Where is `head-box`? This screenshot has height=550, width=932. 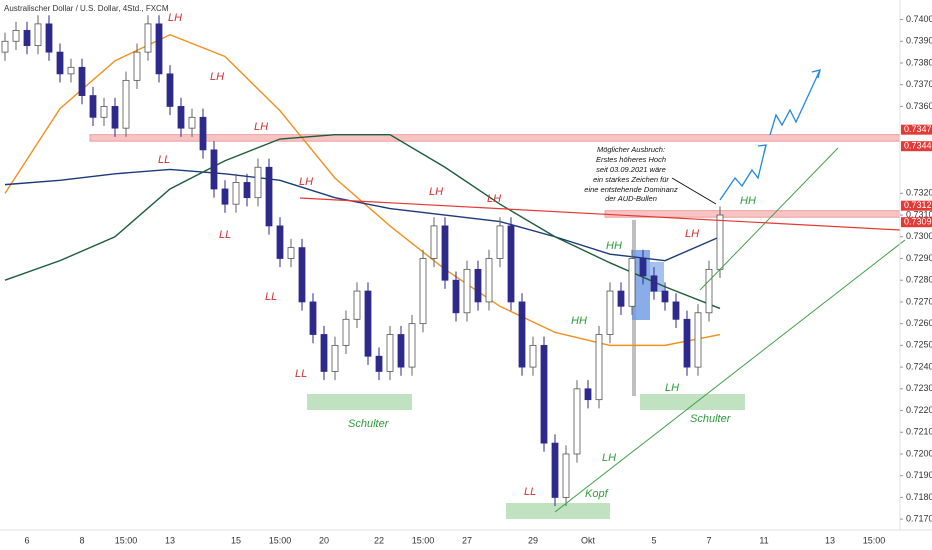
head-box is located at coordinates (558, 511).